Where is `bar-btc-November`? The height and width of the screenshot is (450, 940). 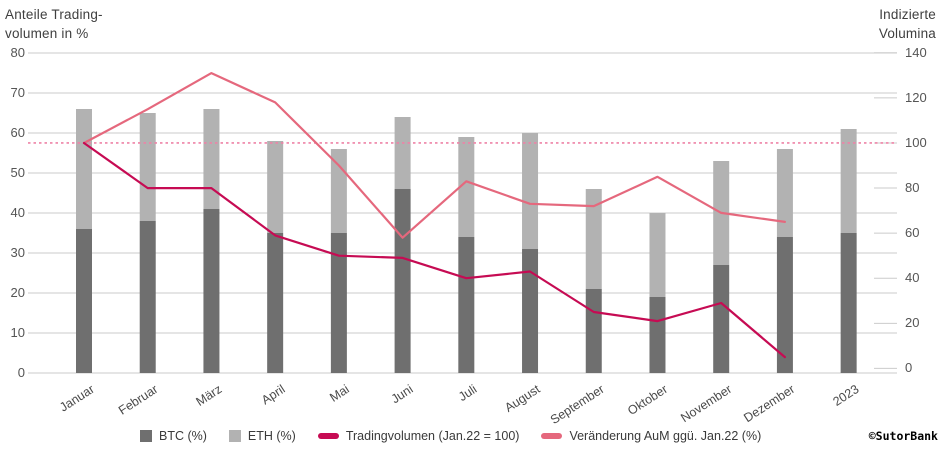 bar-btc-November is located at coordinates (721, 319).